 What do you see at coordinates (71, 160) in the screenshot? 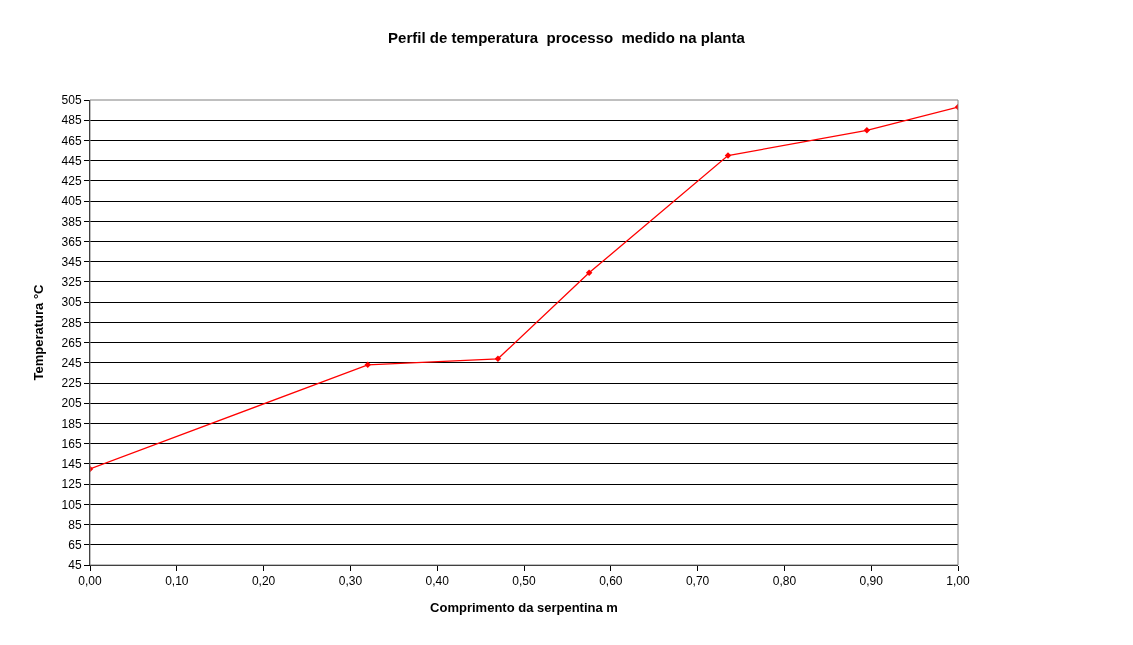
I see `y-tick-label: 445` at bounding box center [71, 160].